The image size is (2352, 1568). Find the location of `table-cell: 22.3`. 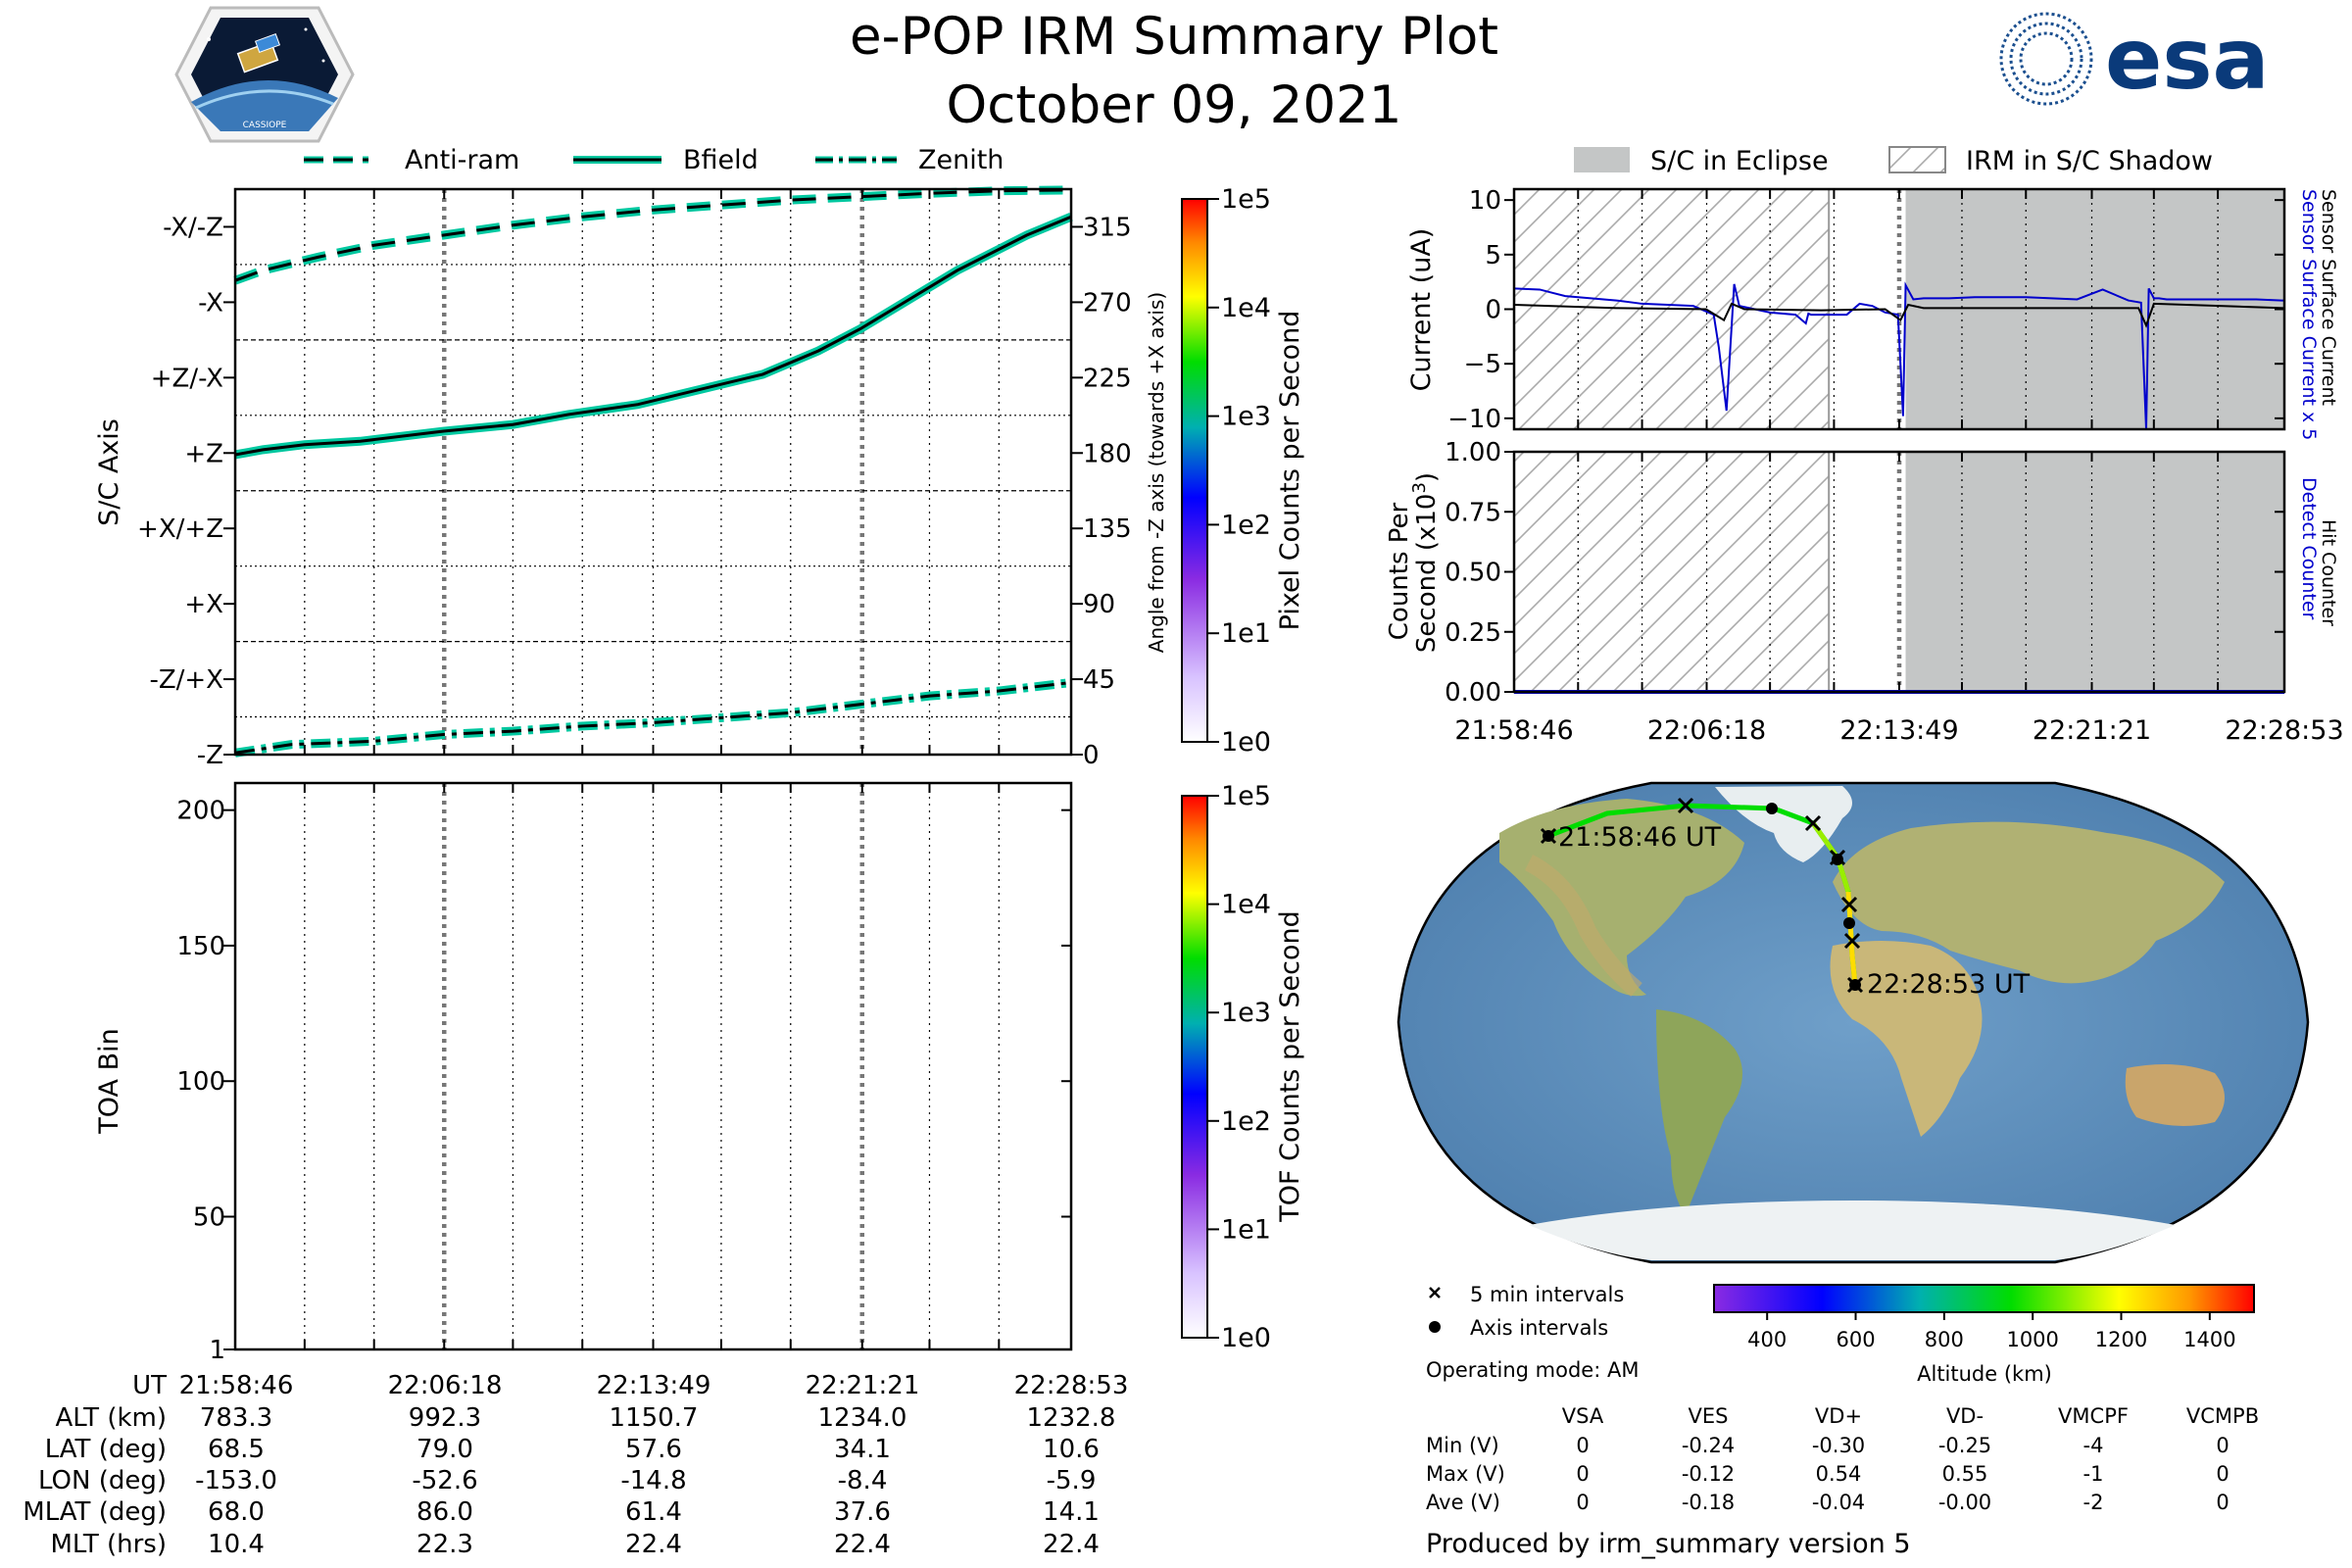

table-cell: 22.3 is located at coordinates (444, 1544).